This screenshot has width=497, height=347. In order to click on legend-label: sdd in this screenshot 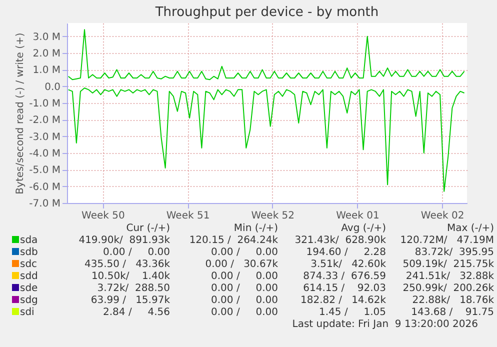, I will do `click(29, 277)`.